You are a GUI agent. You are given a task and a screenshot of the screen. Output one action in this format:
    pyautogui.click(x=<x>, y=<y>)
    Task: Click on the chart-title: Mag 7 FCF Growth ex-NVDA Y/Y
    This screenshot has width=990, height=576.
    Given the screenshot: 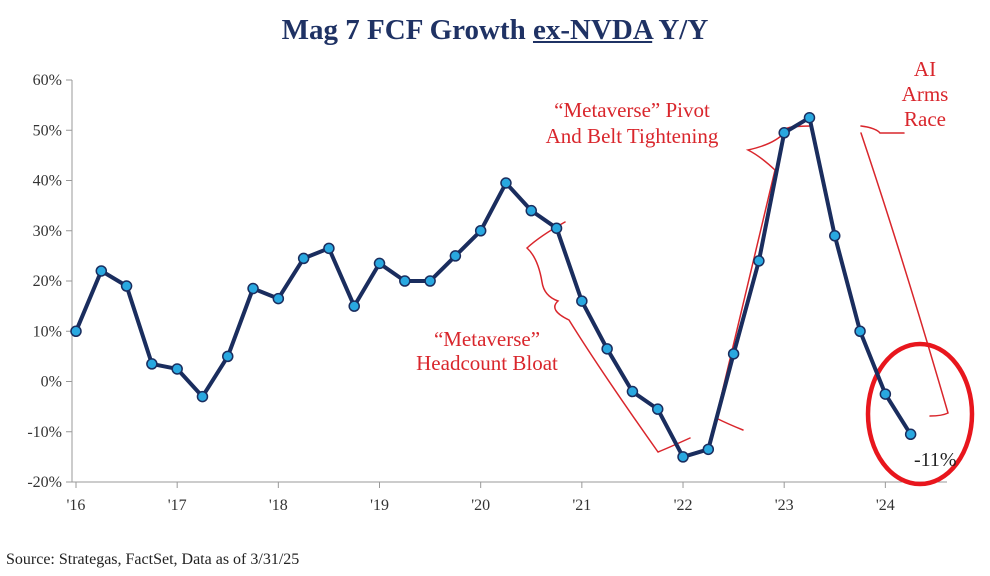 What is the action you would take?
    pyautogui.click(x=495, y=30)
    